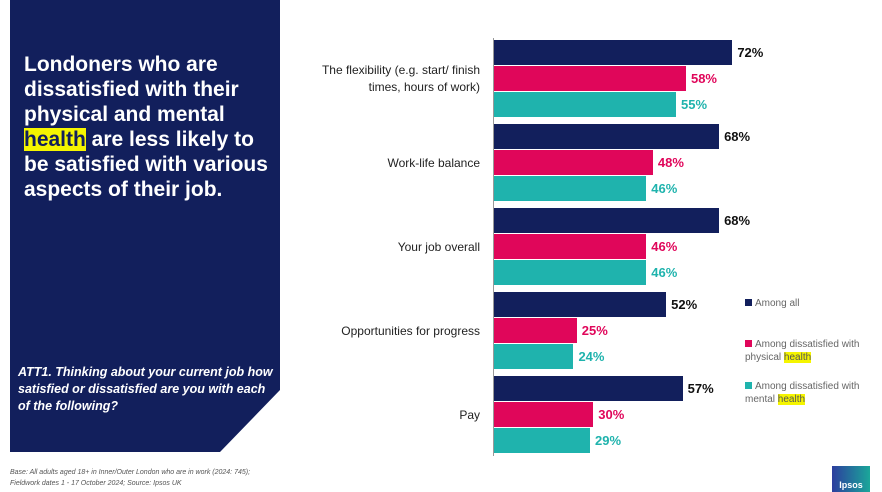 This screenshot has height=492, width=882. What do you see at coordinates (469, 414) in the screenshot?
I see `category-label: Pay` at bounding box center [469, 414].